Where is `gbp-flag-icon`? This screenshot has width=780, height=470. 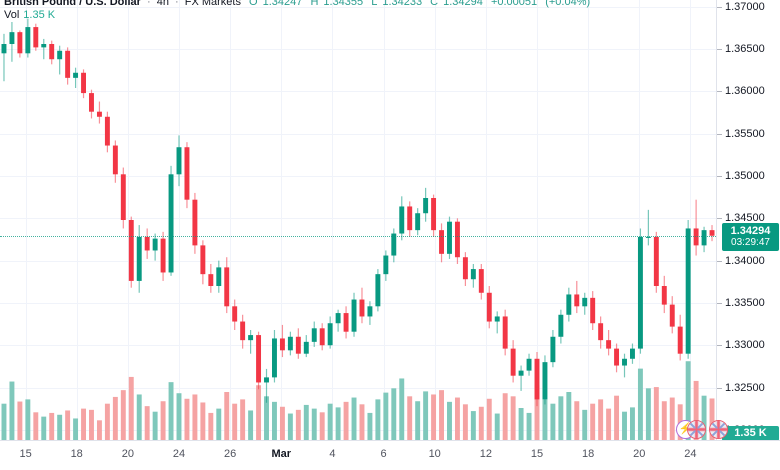 gbp-flag-icon is located at coordinates (696, 429).